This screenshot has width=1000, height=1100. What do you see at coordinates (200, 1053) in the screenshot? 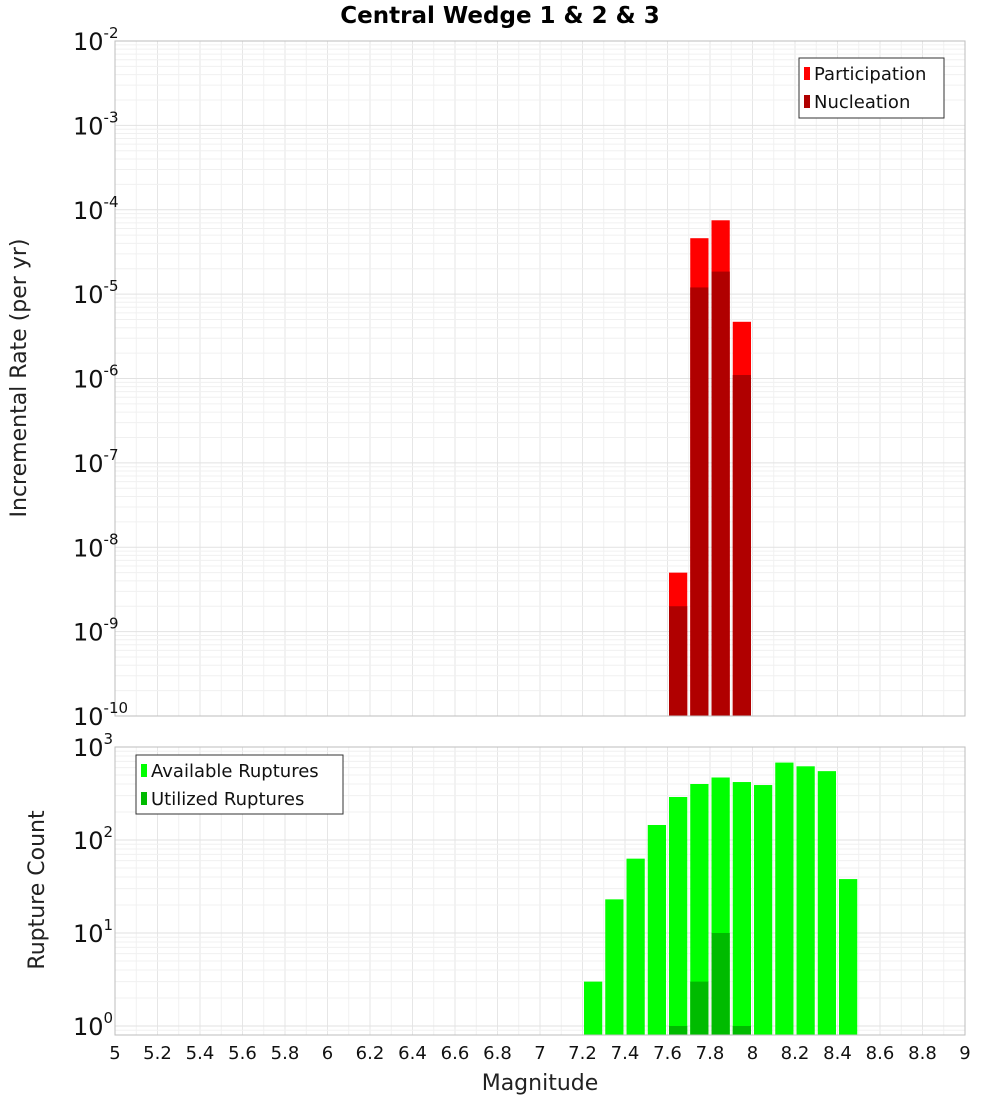
I see `x-tick-label: 5.4` at bounding box center [200, 1053].